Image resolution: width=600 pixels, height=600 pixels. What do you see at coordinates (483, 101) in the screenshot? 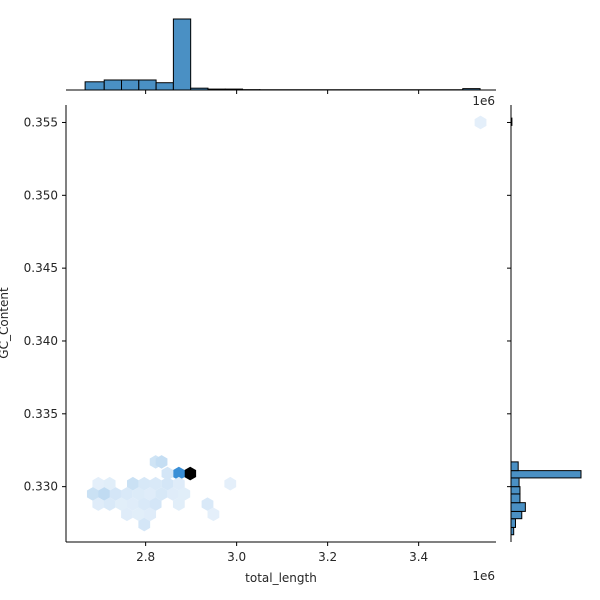
I see `top-offset-text: 1e6` at bounding box center [483, 101].